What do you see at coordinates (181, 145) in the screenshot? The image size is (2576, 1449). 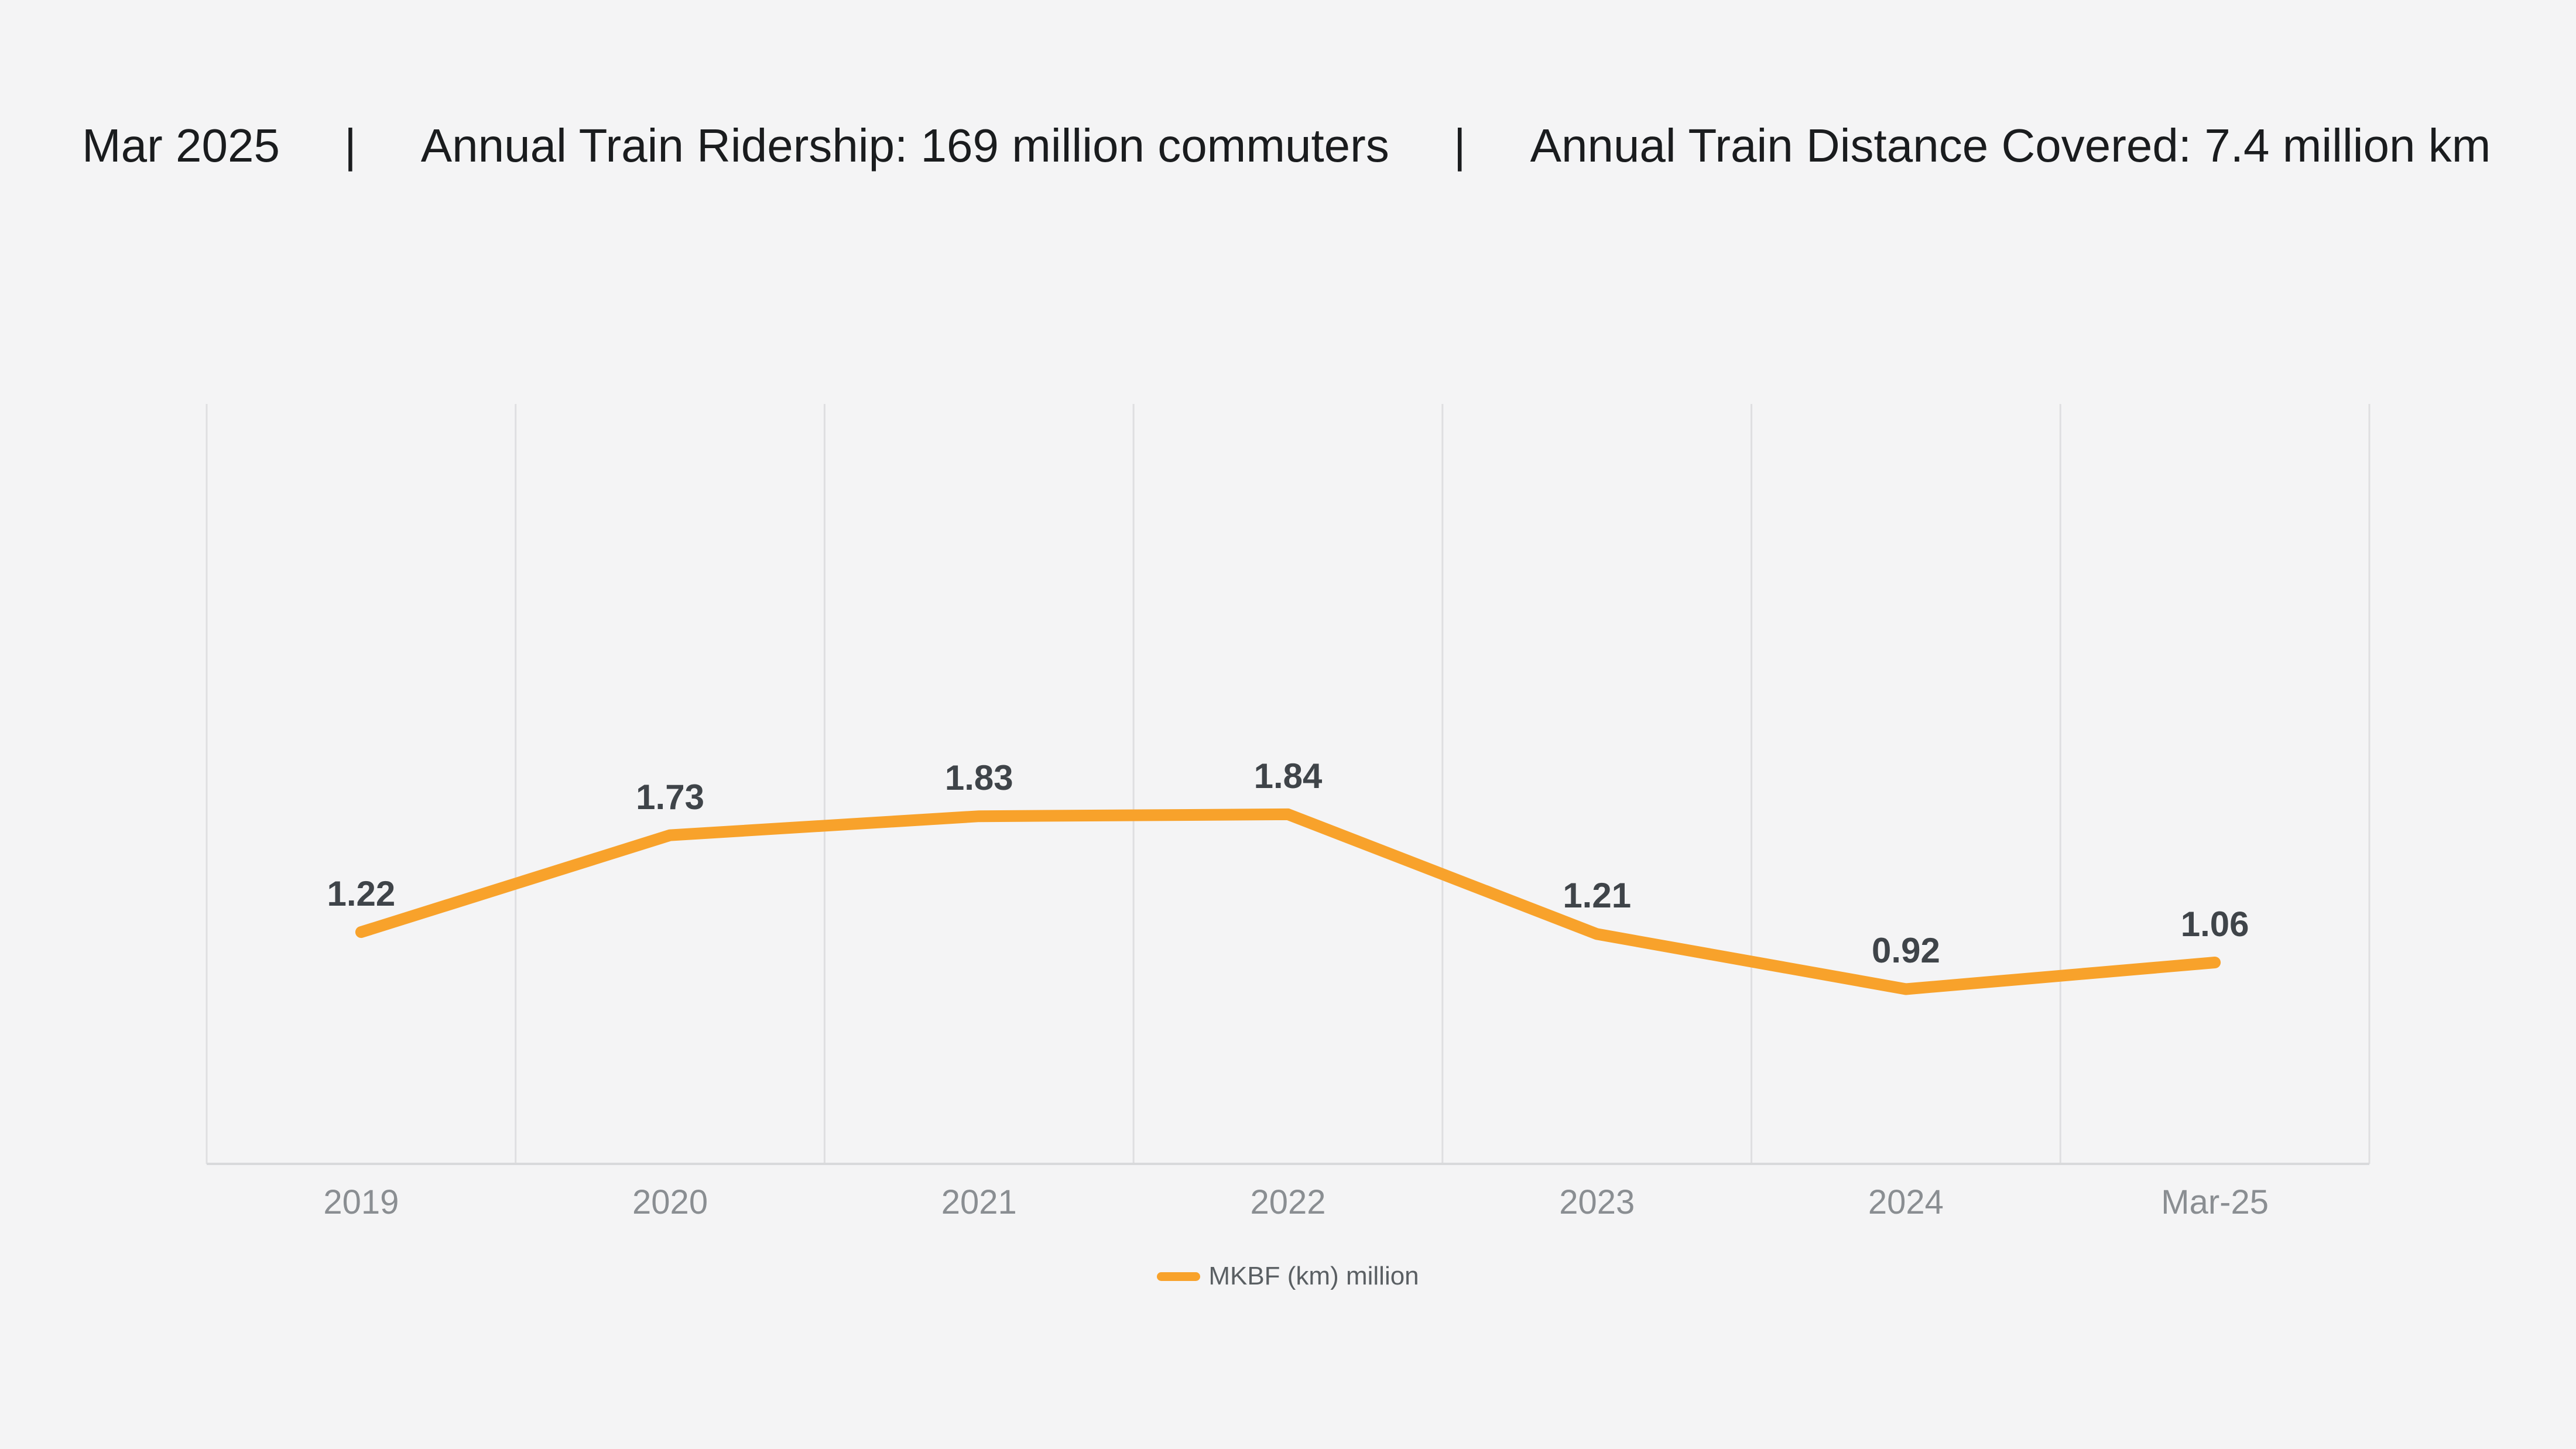 I see `period-label: Mar 2025` at bounding box center [181, 145].